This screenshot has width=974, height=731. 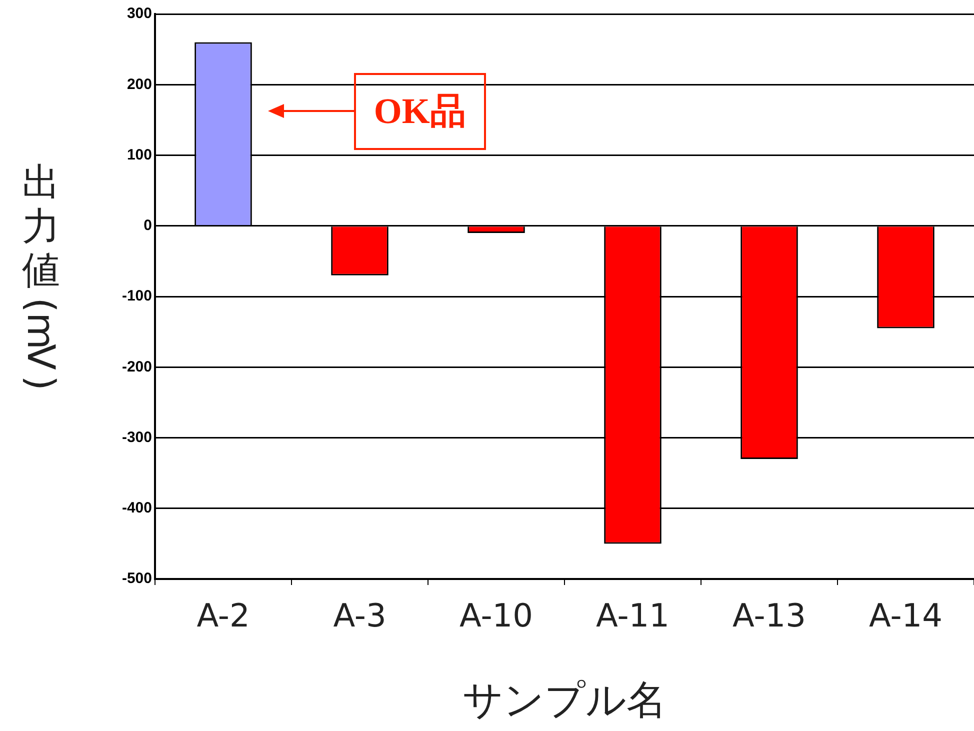 What do you see at coordinates (564, 700) in the screenshot?
I see `x-axis-title: サンプル名` at bounding box center [564, 700].